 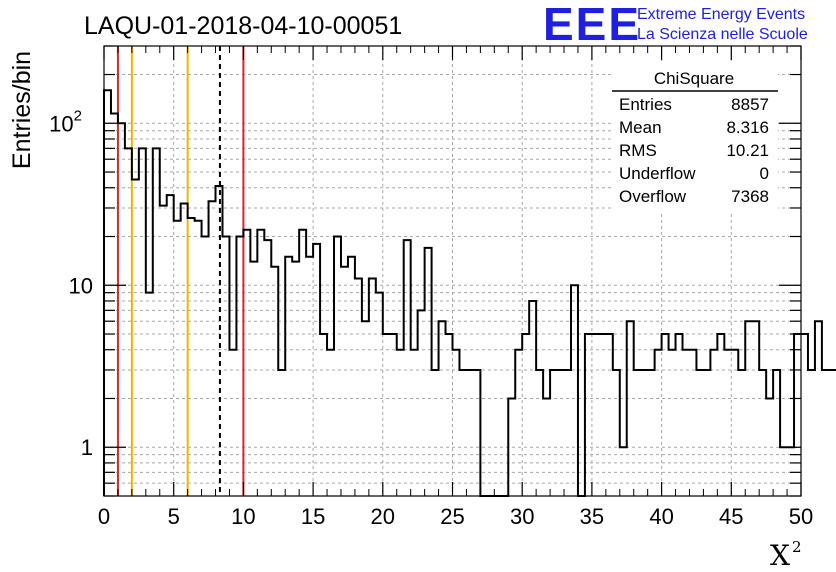 I want to click on y-tick-label: 102, so click(x=65, y=121).